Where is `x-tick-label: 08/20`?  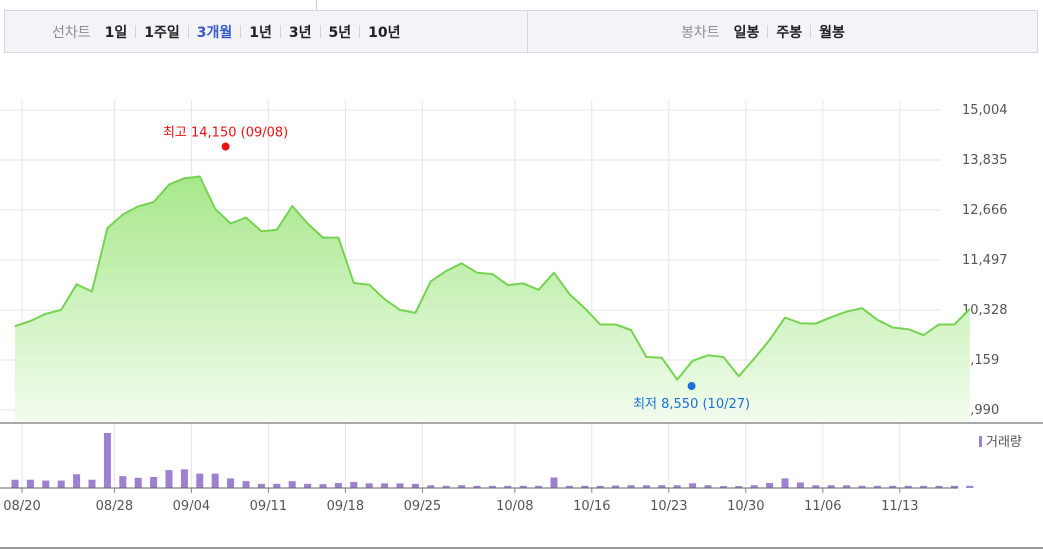 x-tick-label: 08/20 is located at coordinates (21, 506).